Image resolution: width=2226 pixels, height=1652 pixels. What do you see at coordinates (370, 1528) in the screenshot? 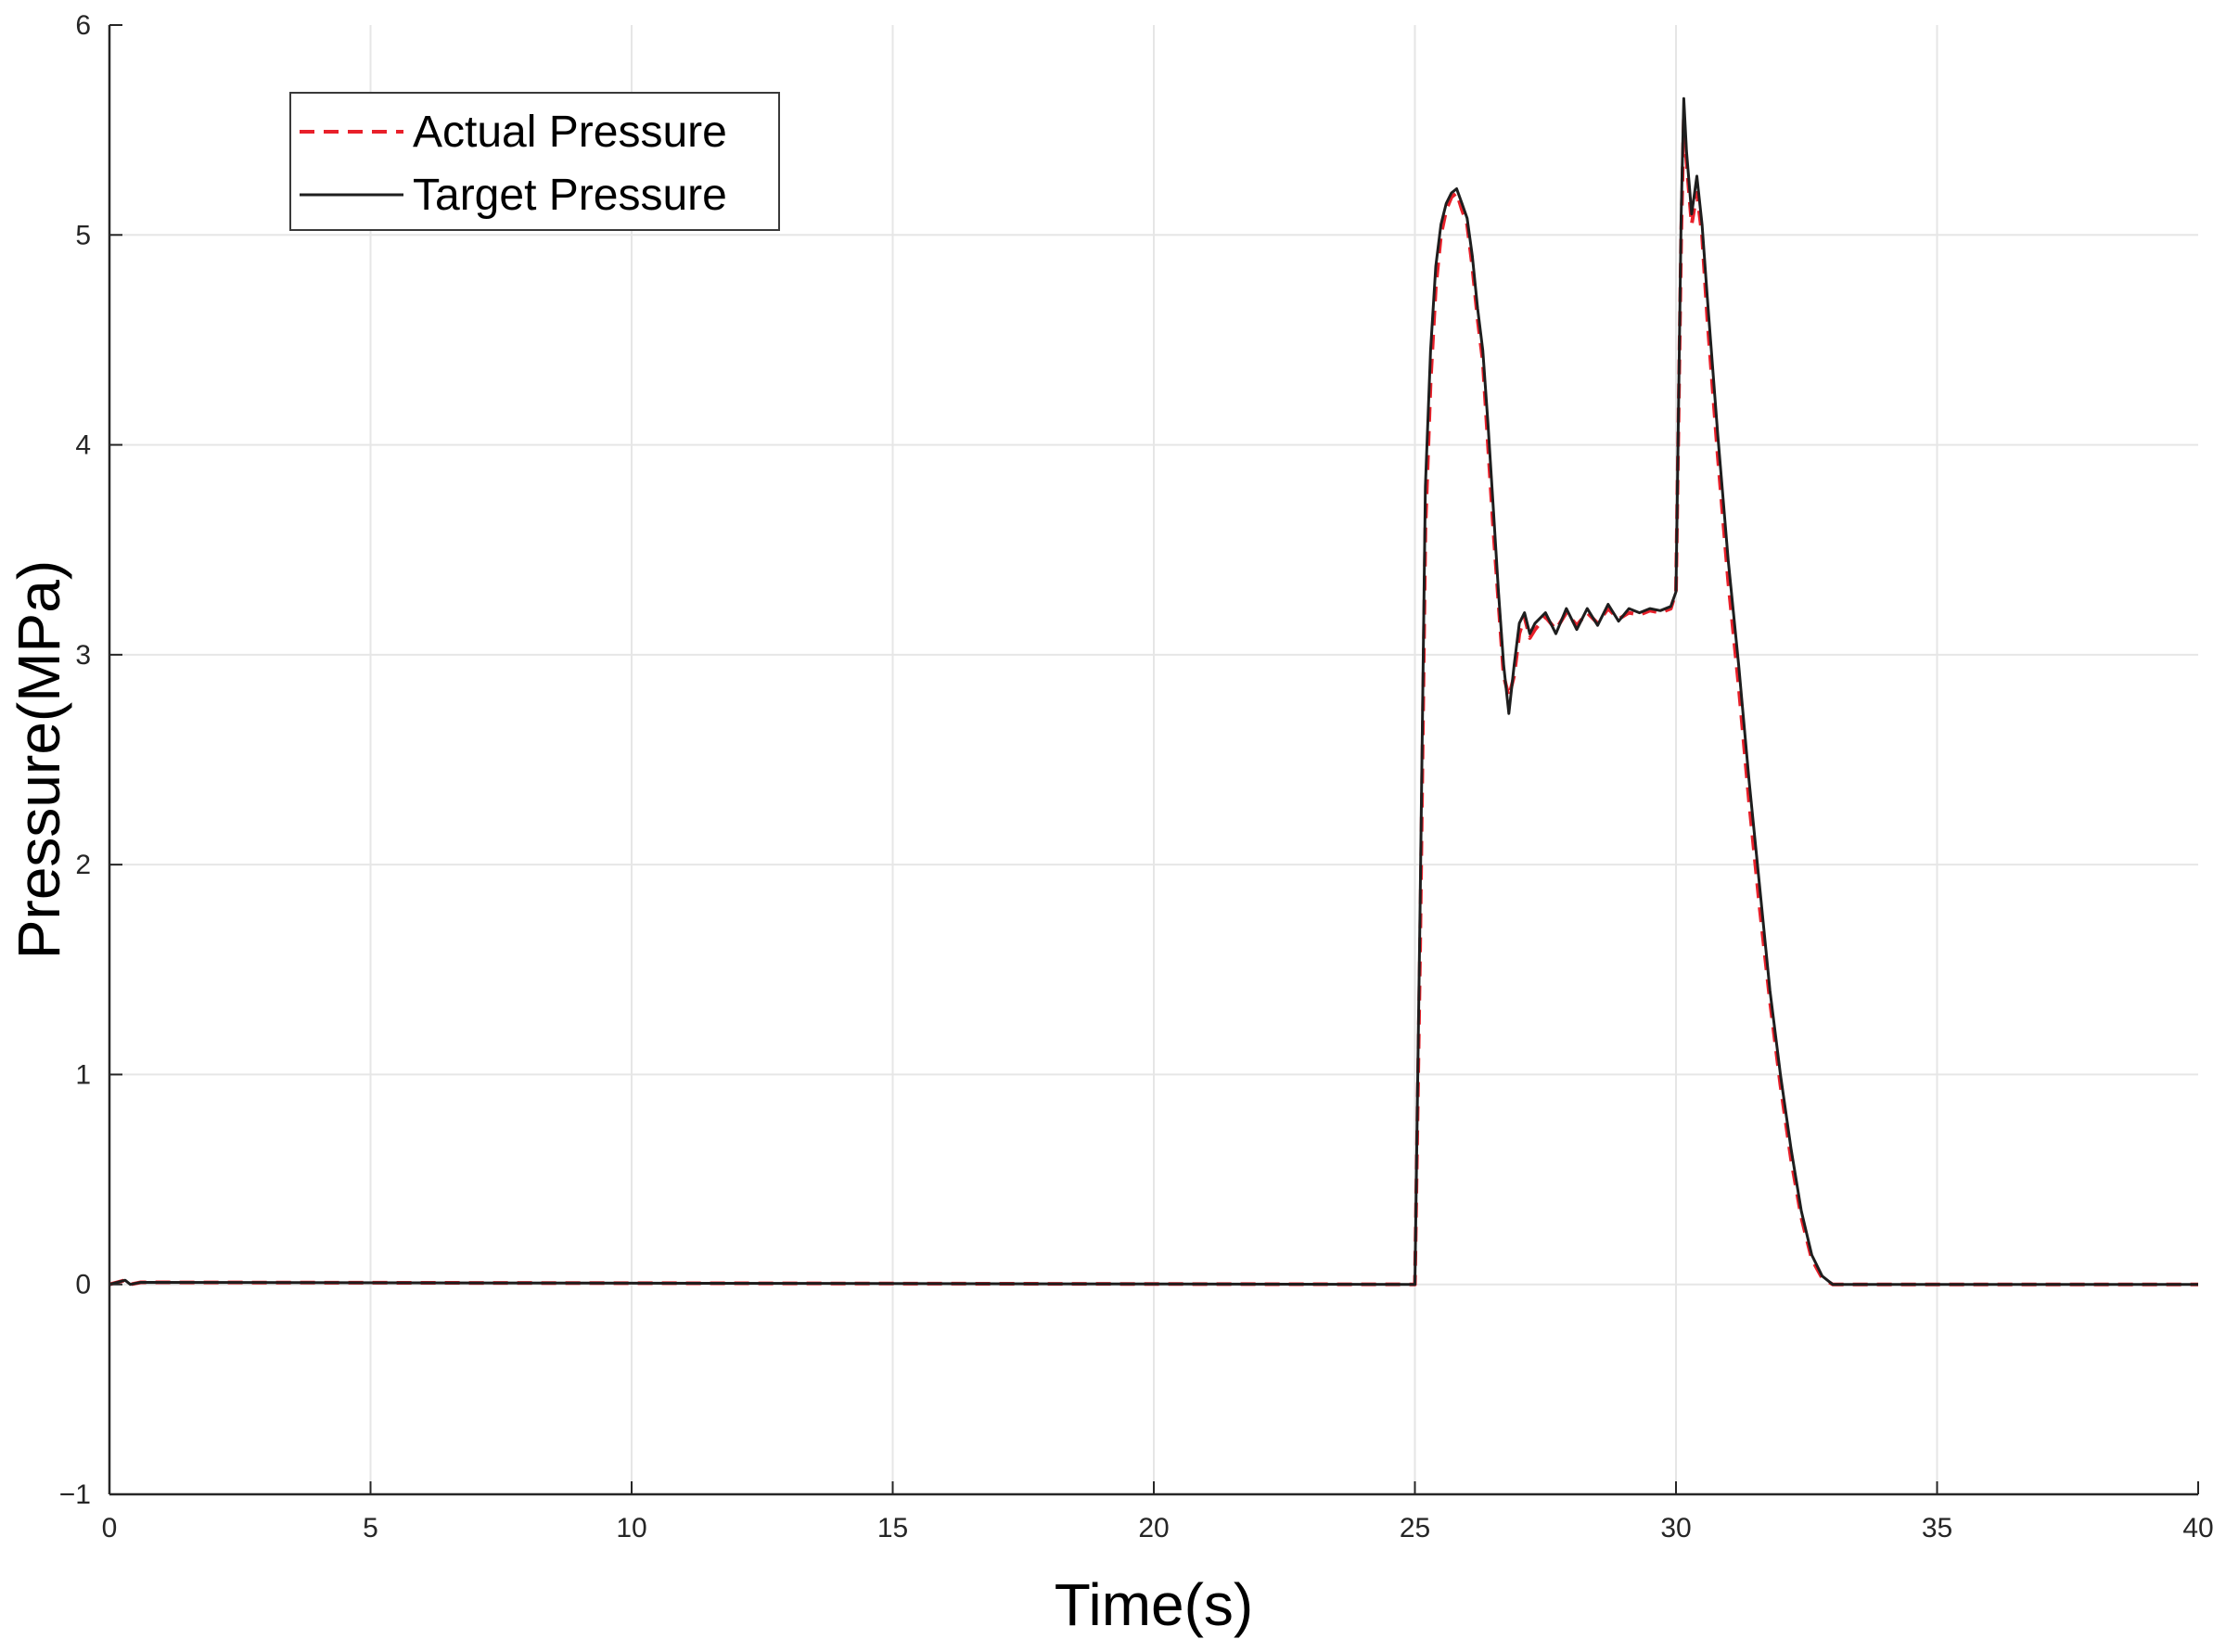
I see `x-tick-label: 5` at bounding box center [370, 1528].